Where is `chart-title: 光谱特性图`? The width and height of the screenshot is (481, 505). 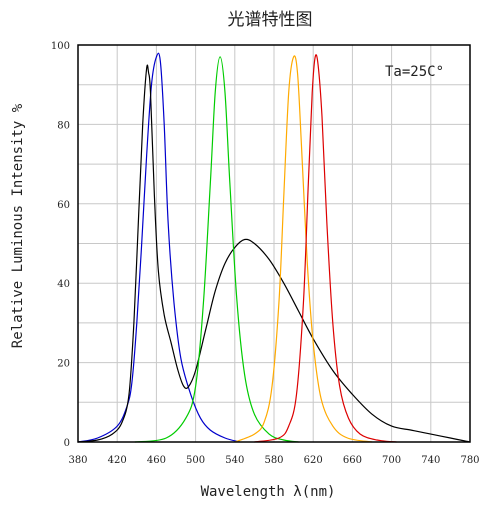 chart-title: 光谱特性图 is located at coordinates (270, 20).